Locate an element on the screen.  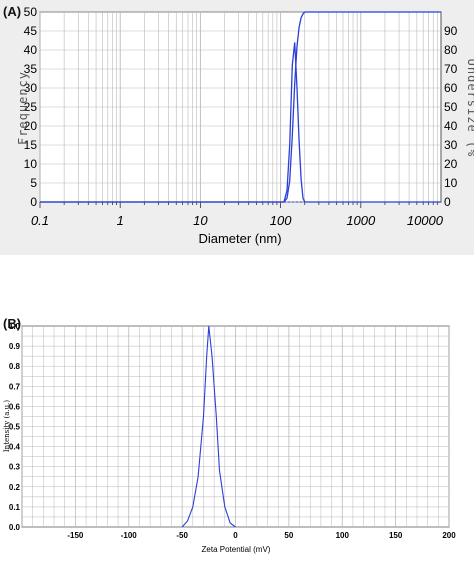
y-tick-label: 0.5 is located at coordinates (15, 427).